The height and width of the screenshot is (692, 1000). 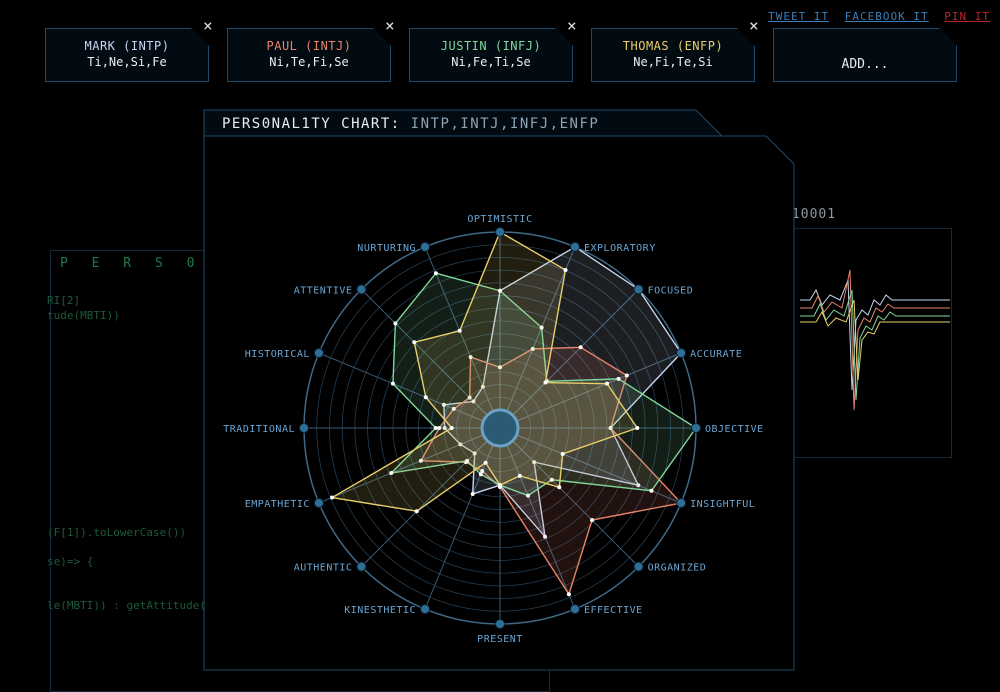 What do you see at coordinates (386, 248) in the screenshot?
I see `axis-label: NURTURING` at bounding box center [386, 248].